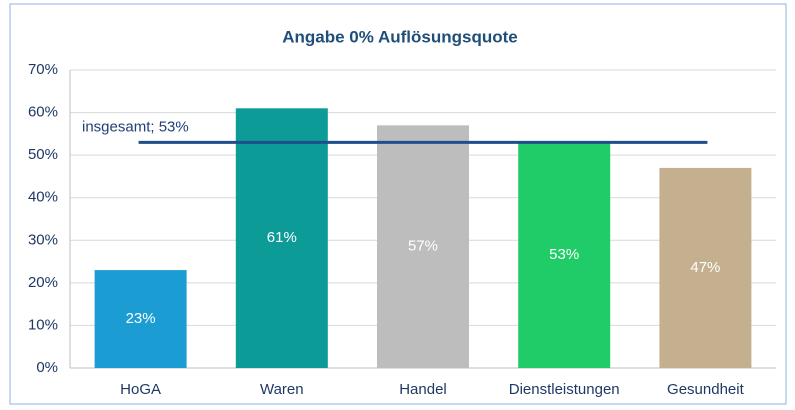 Image resolution: width=795 pixels, height=410 pixels. What do you see at coordinates (43, 324) in the screenshot?
I see `y-tick-label: 10%` at bounding box center [43, 324].